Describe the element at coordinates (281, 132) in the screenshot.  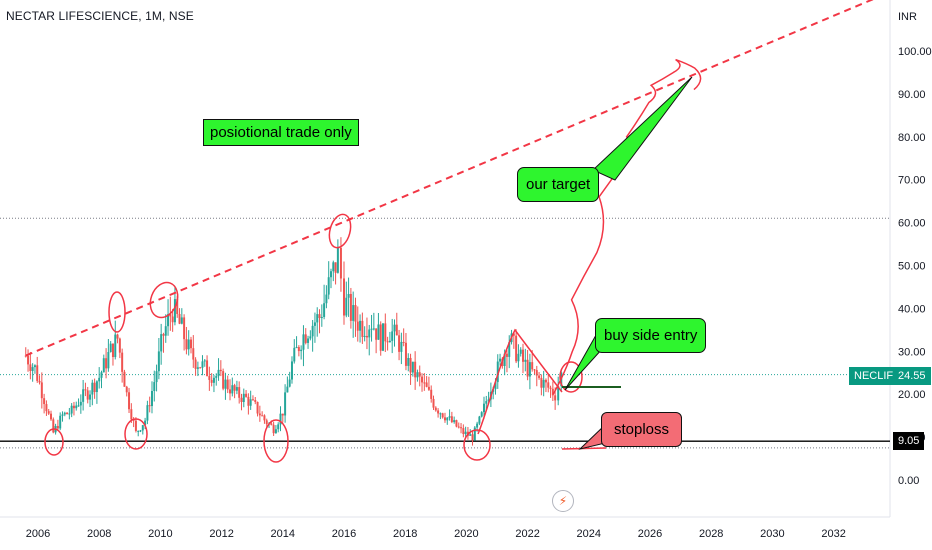
I see `positional-note: posiotional trade only` at that location.